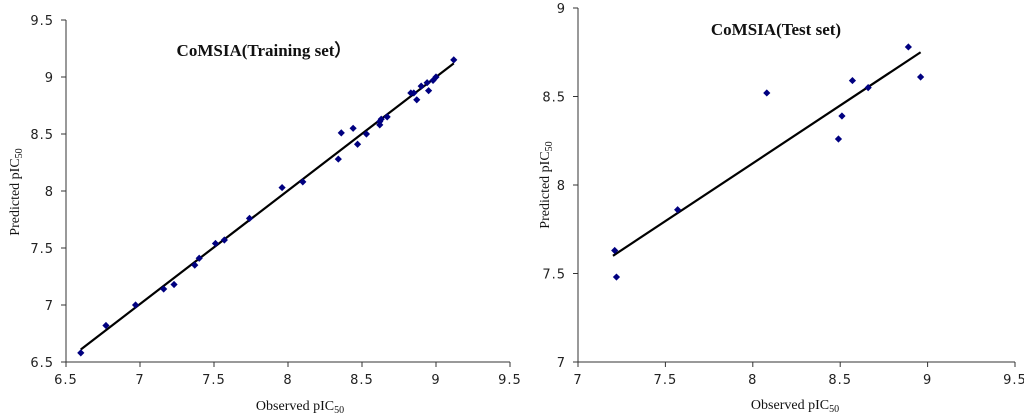  I want to click on chart-title: CoMSIA(Training set）, so click(264, 50).